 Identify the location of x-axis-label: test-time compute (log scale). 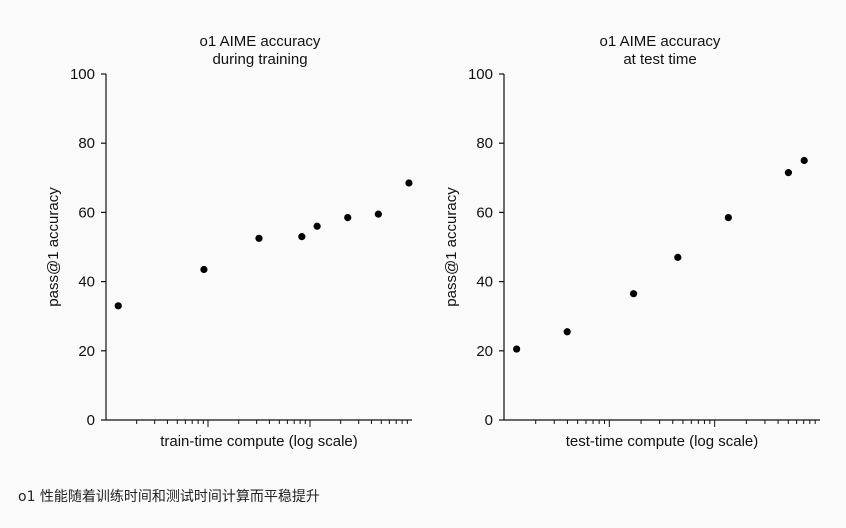
(662, 441).